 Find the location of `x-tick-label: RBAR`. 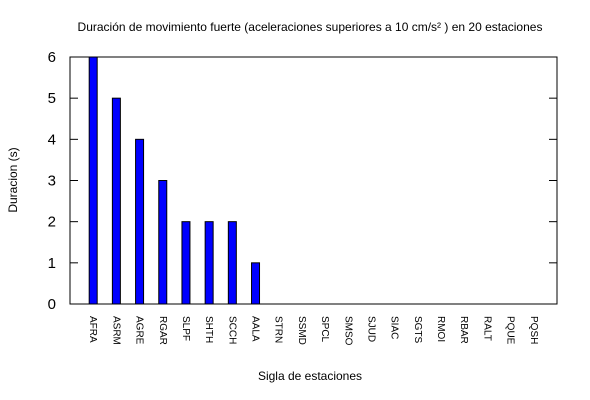

x-tick-label: RBAR is located at coordinates (463, 330).